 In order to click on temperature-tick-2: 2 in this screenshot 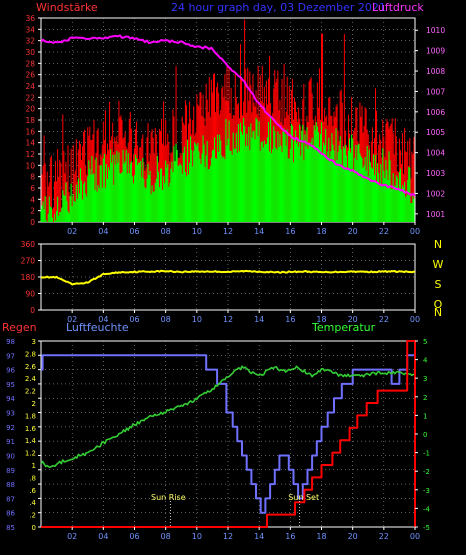, I will do `click(425, 398)`.